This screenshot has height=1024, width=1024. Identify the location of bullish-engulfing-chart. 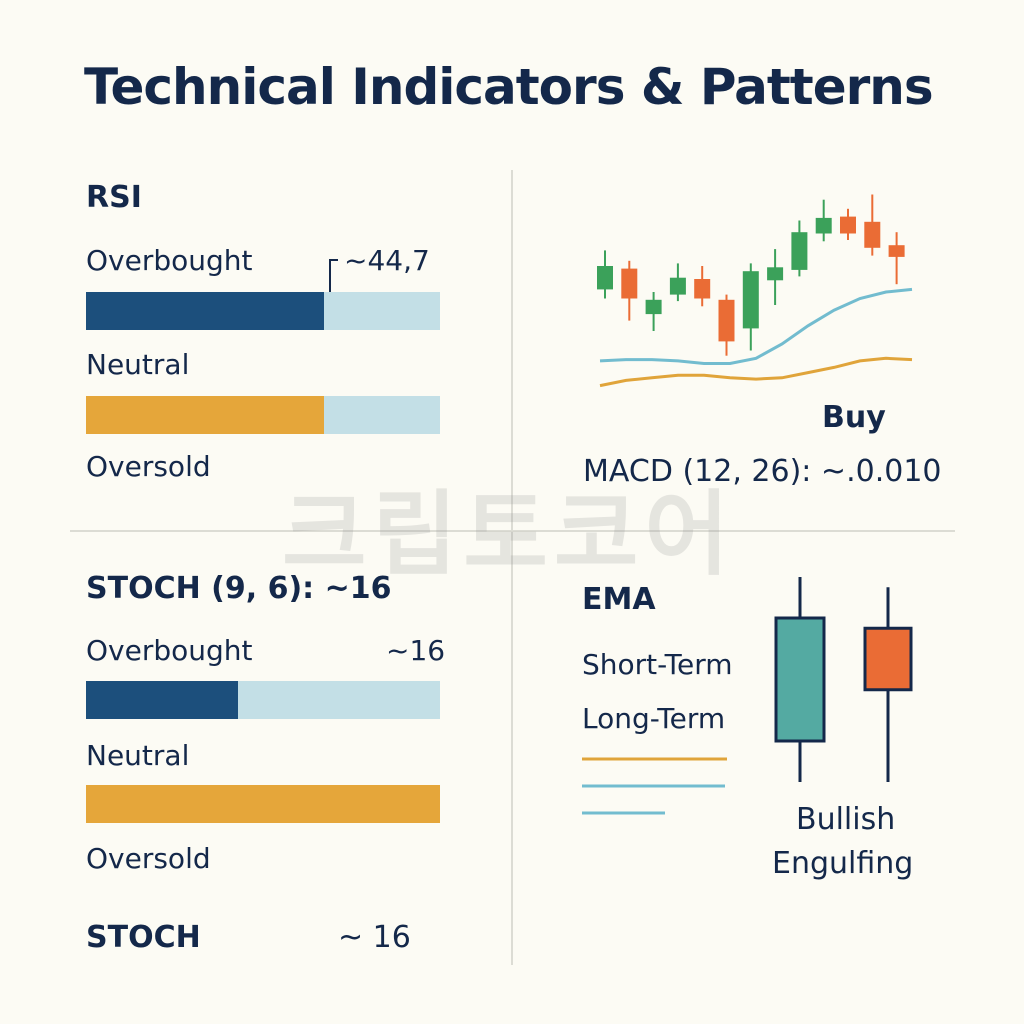
(843, 679).